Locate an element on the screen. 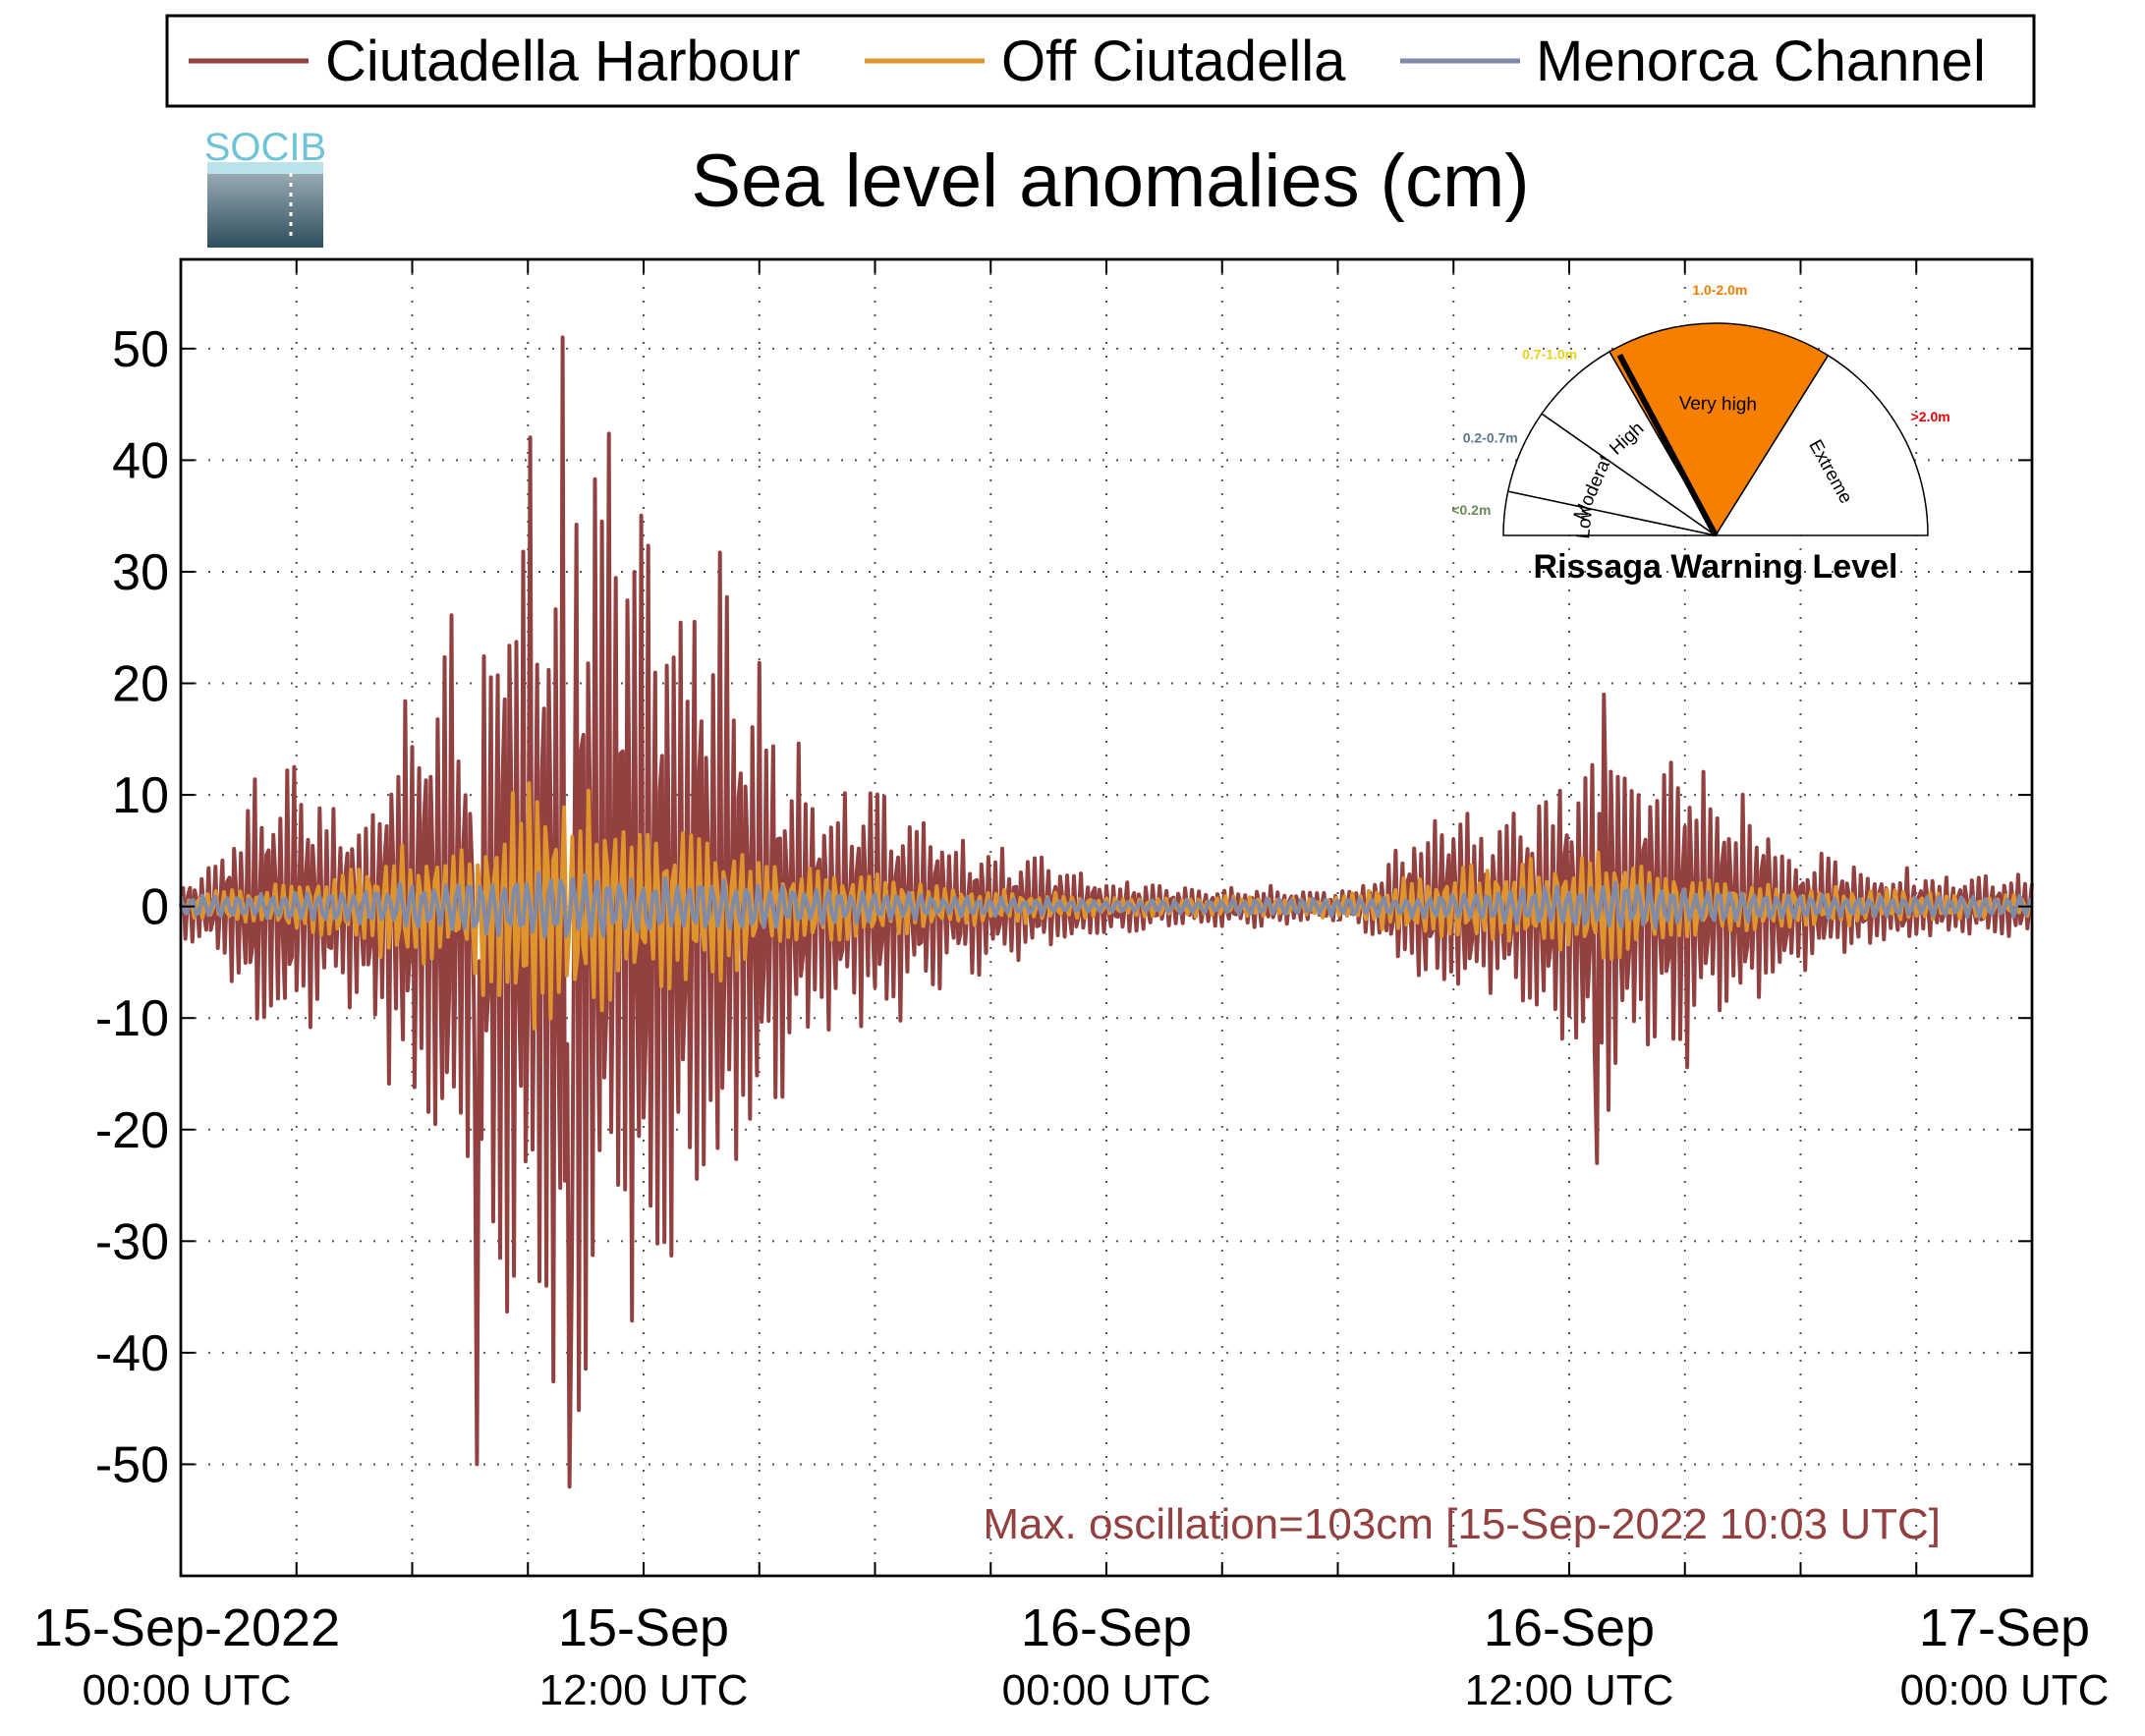 This screenshot has width=2145, height=1736. y-tick-label: 0 is located at coordinates (155, 907).